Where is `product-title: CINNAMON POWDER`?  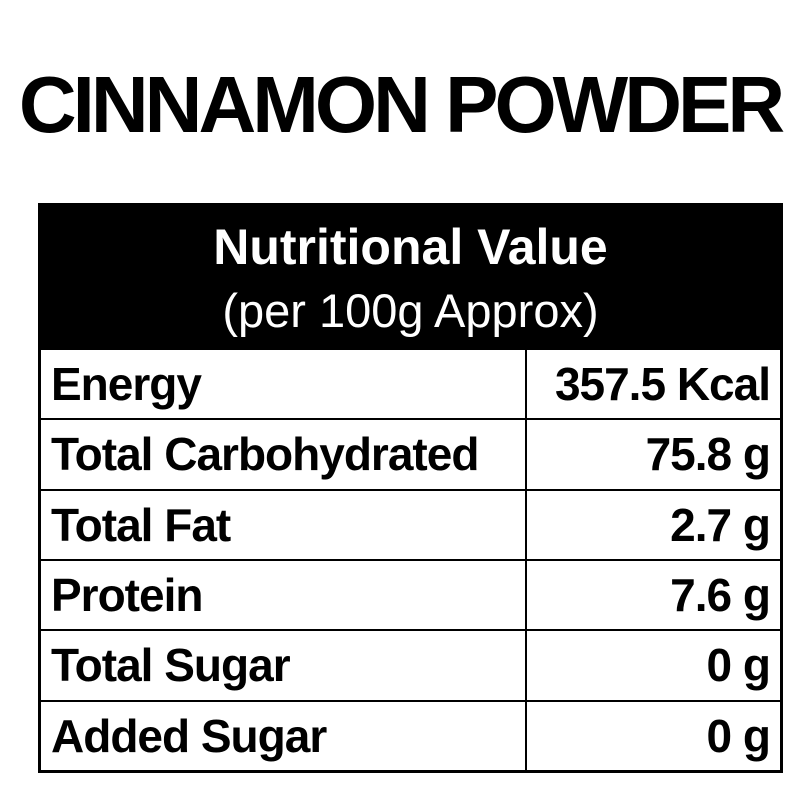 product-title: CINNAMON POWDER is located at coordinates (401, 104).